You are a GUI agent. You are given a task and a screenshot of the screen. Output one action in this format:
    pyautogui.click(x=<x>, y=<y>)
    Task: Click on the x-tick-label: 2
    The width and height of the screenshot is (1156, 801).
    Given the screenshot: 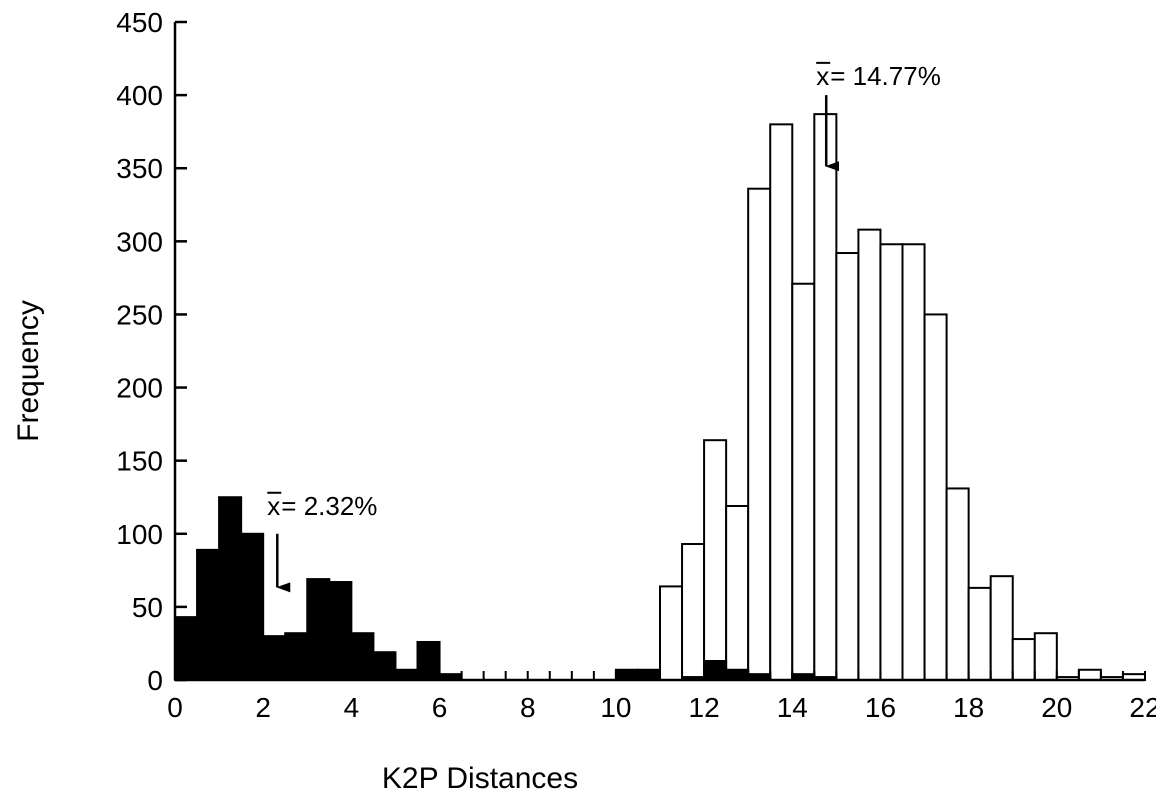 What is the action you would take?
    pyautogui.click(x=263, y=707)
    